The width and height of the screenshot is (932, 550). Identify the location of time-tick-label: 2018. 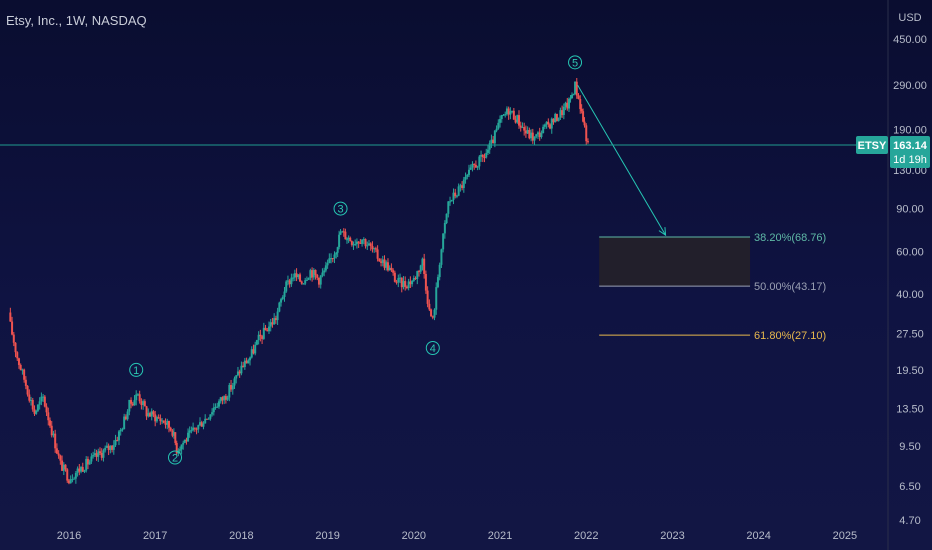
(241, 536).